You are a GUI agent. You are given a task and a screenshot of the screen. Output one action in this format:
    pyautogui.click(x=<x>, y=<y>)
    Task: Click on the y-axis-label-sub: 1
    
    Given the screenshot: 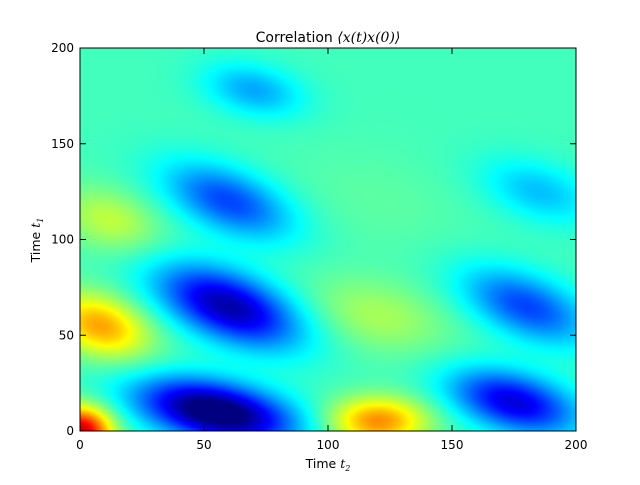 What is the action you would take?
    pyautogui.click(x=40, y=220)
    